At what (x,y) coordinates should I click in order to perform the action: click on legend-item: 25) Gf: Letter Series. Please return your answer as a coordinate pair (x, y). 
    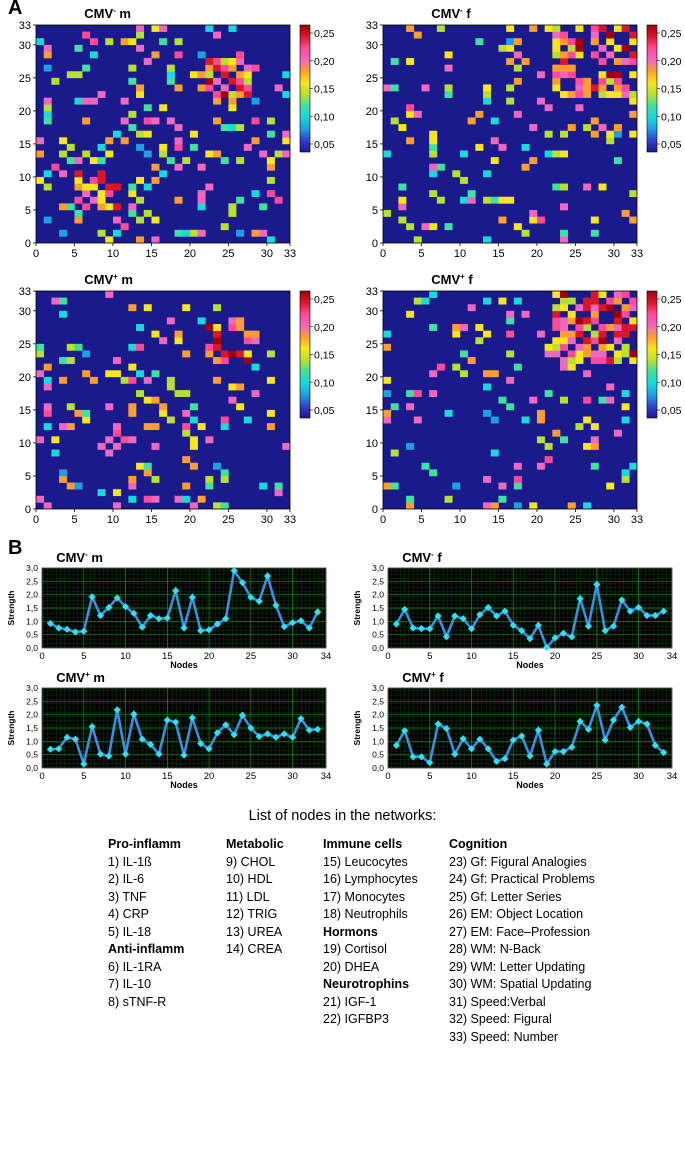
    Looking at the image, I should click on (505, 896).